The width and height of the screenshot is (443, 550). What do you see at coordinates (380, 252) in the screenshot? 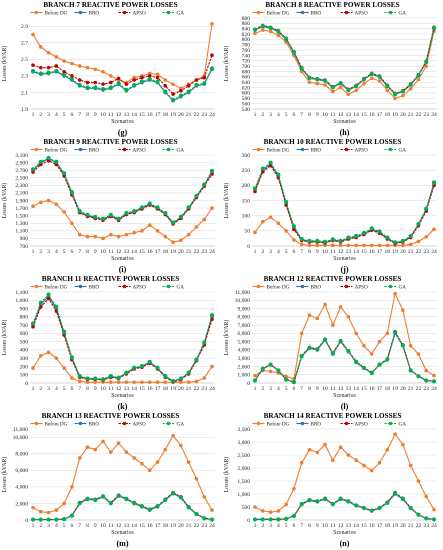
I see `x-tick-label: 17` at bounding box center [380, 252].